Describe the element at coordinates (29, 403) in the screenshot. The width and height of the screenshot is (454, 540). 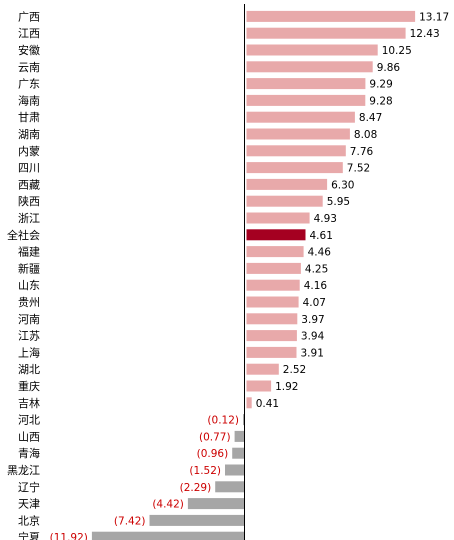
I see `category-label: 吉林` at that location.